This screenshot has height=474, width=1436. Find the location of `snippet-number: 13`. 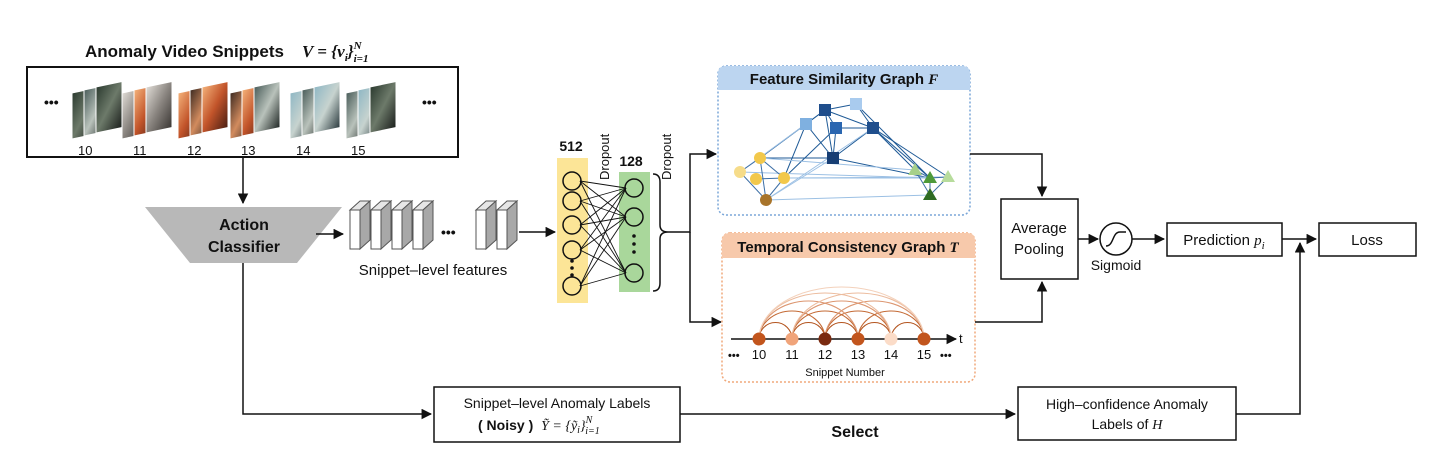

snippet-number: 13 is located at coordinates (858, 354).